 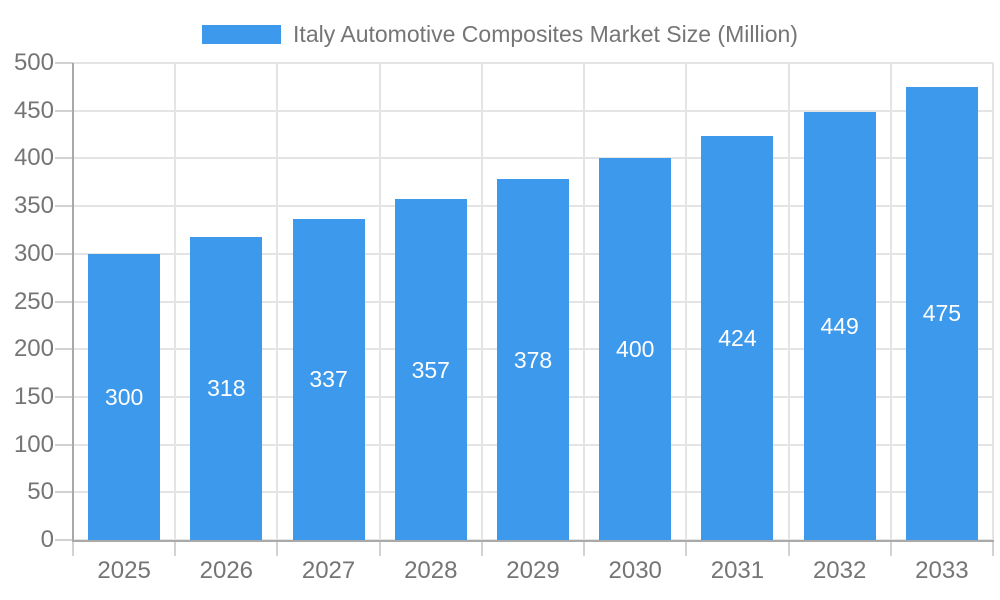 What do you see at coordinates (33, 206) in the screenshot?
I see `y-tick-label: 350` at bounding box center [33, 206].